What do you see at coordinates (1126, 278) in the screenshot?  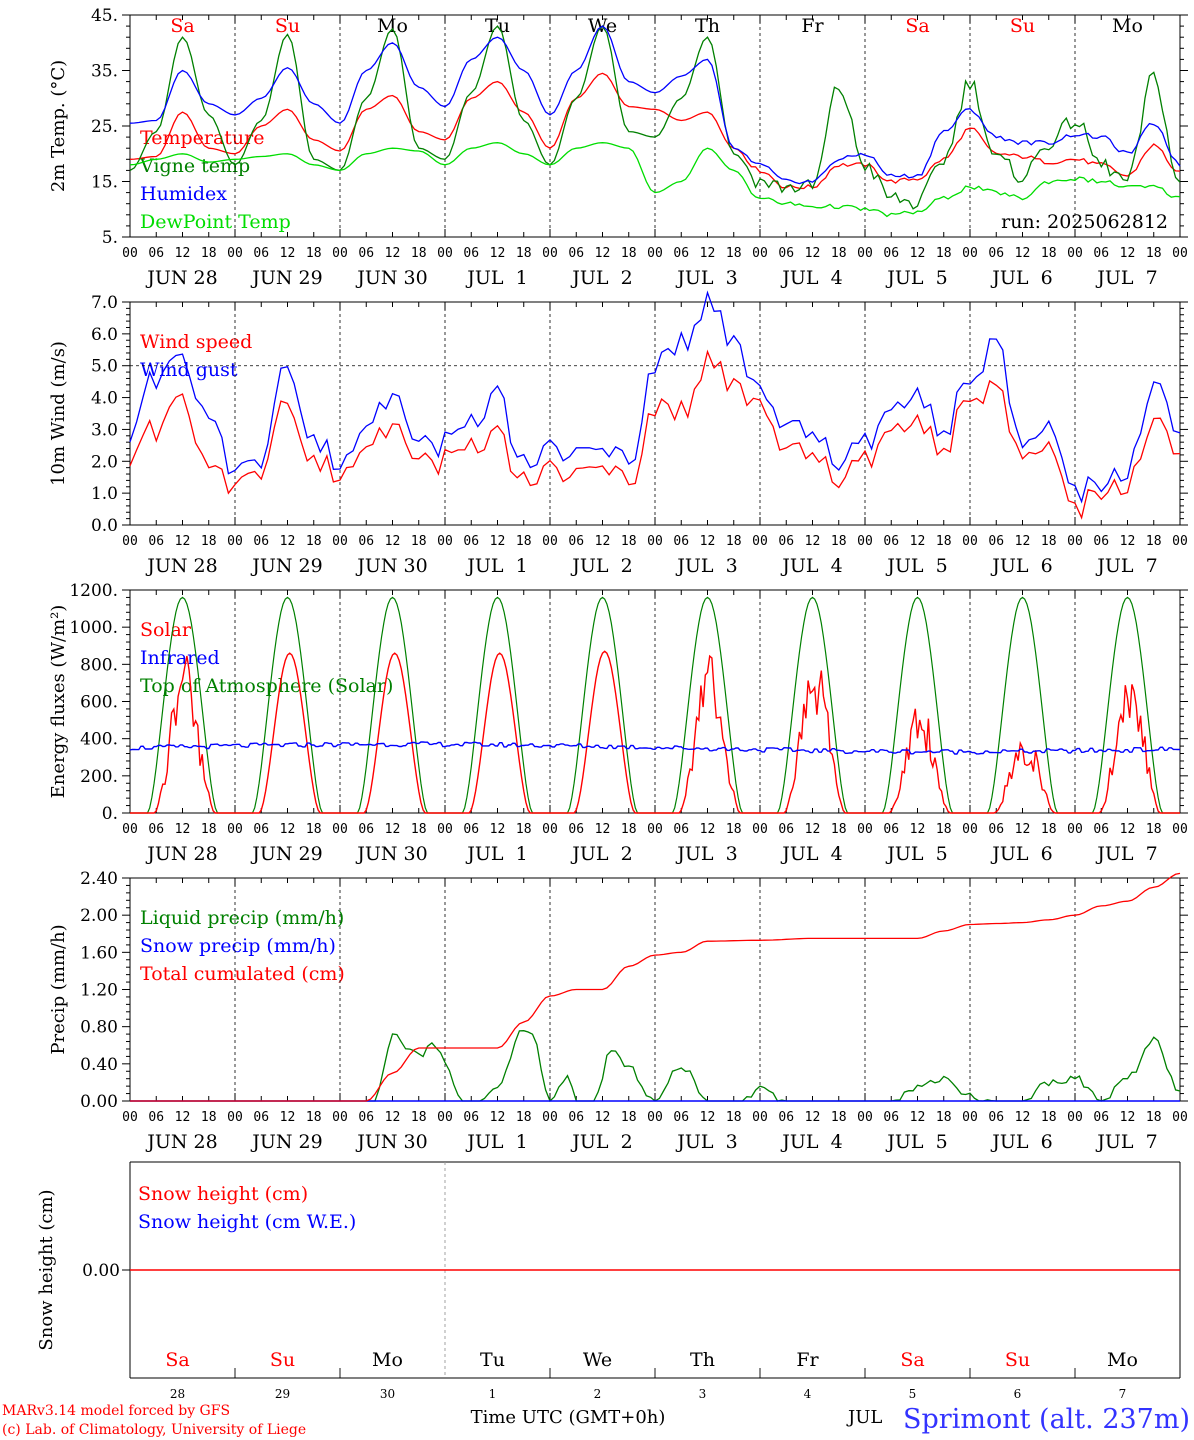 I see `day-label: JUL 7` at bounding box center [1126, 278].